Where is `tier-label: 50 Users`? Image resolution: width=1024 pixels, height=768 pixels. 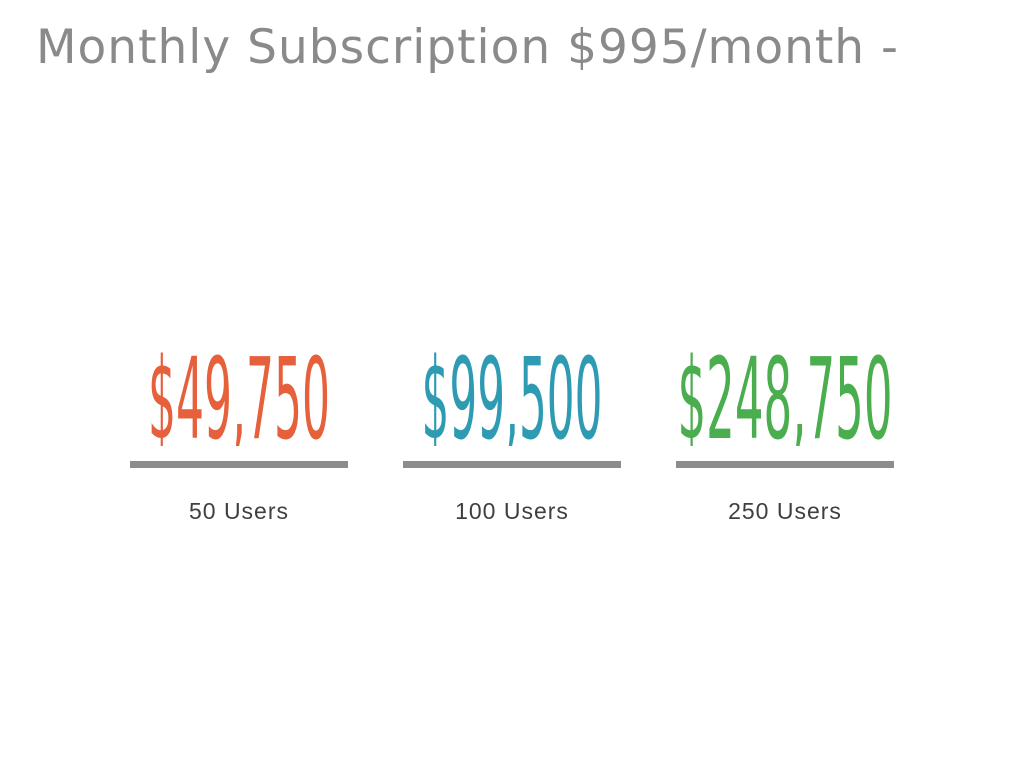 tier-label: 50 Users is located at coordinates (239, 511).